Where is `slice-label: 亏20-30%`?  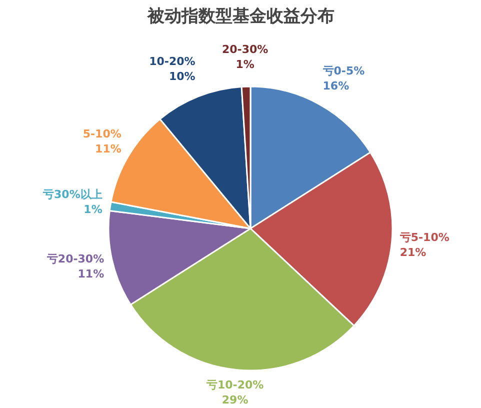
slice-label: 亏20-30% is located at coordinates (75, 259).